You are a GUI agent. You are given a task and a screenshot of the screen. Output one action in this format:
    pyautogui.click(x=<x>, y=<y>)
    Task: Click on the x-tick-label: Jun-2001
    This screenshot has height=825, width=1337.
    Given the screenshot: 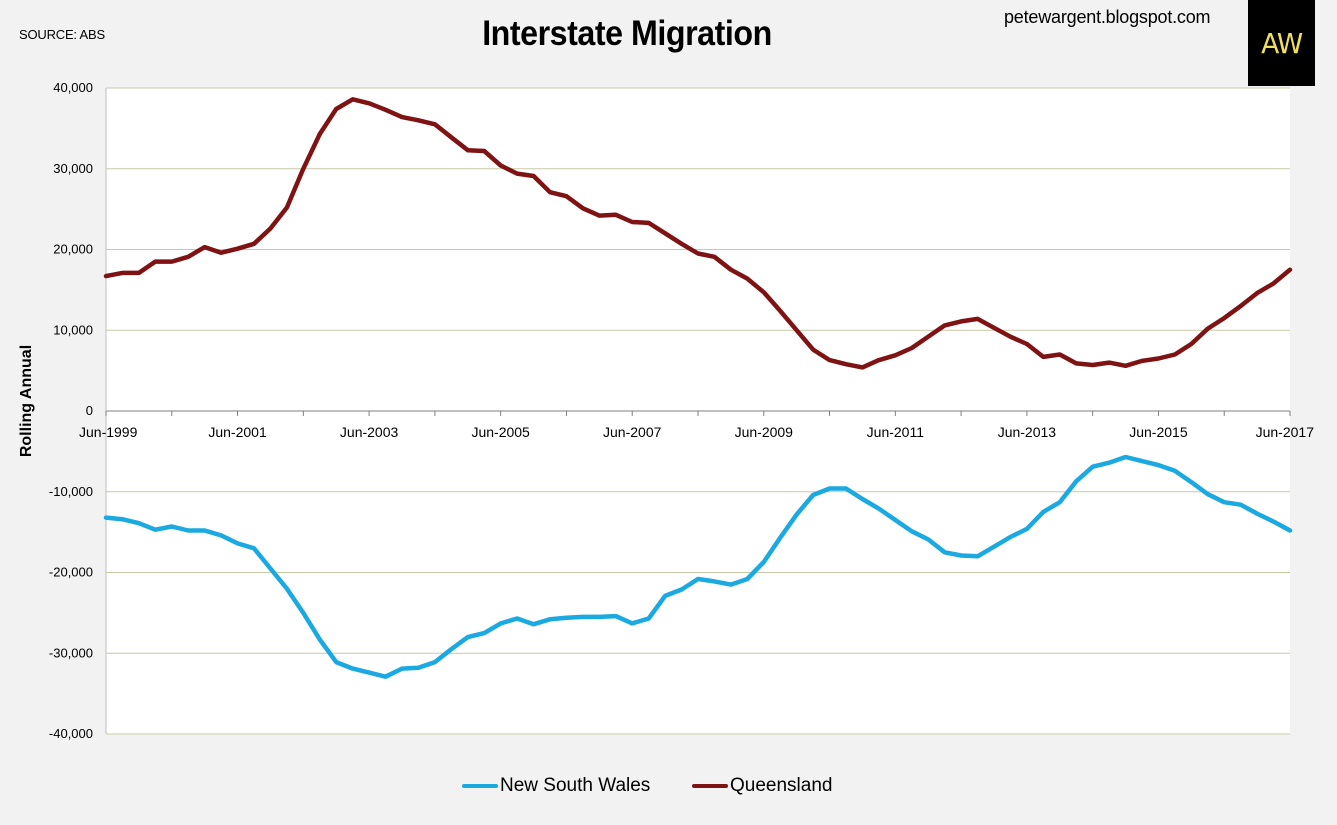 What is the action you would take?
    pyautogui.click(x=237, y=432)
    